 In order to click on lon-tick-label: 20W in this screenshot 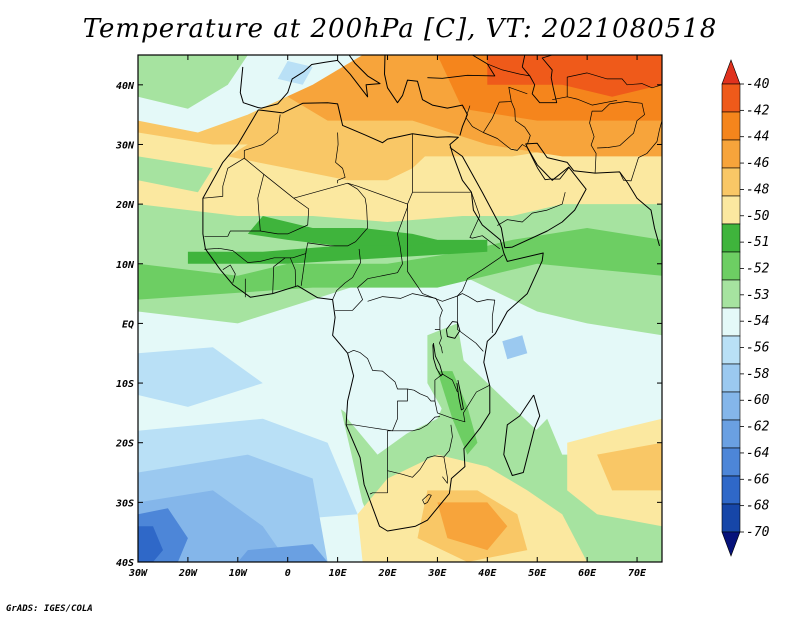, I will do `click(188, 573)`.